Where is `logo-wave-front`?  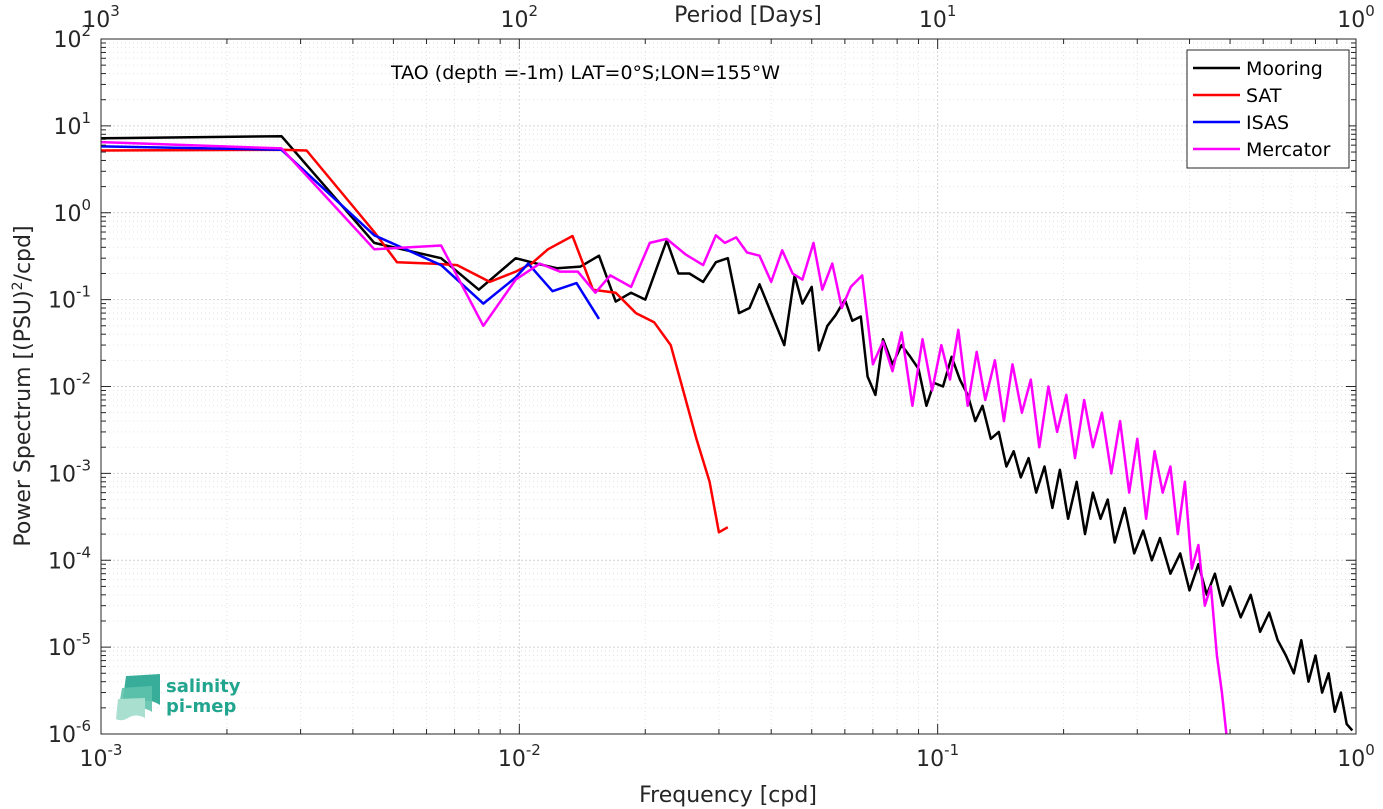
logo-wave-front is located at coordinates (130, 709).